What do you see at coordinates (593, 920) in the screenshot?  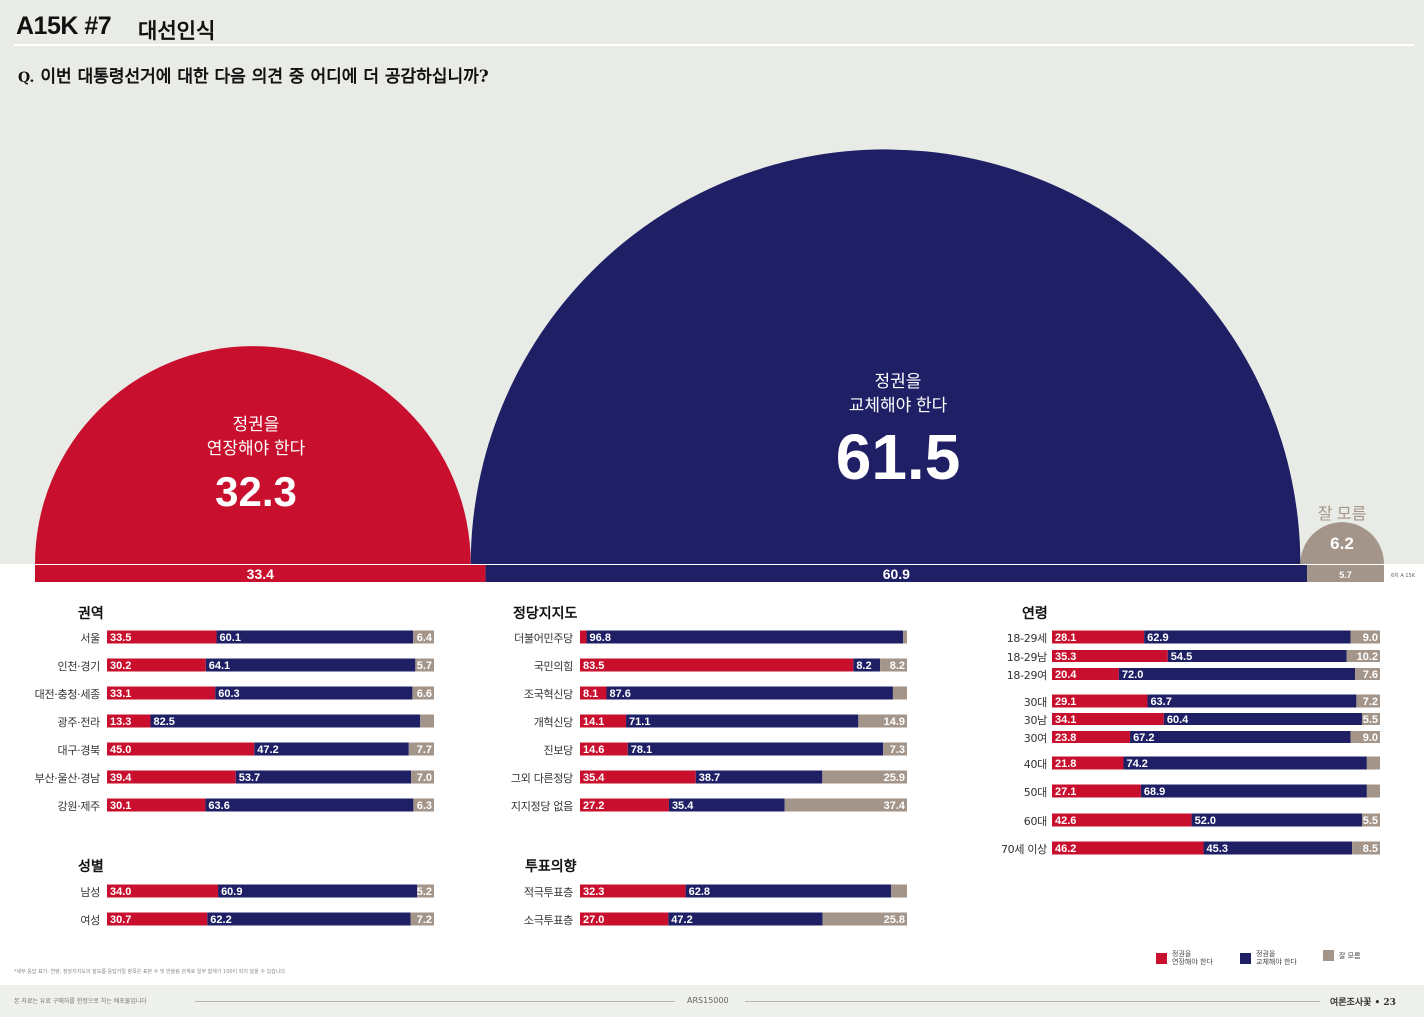 I see `value-extend: 27.0` at bounding box center [593, 920].